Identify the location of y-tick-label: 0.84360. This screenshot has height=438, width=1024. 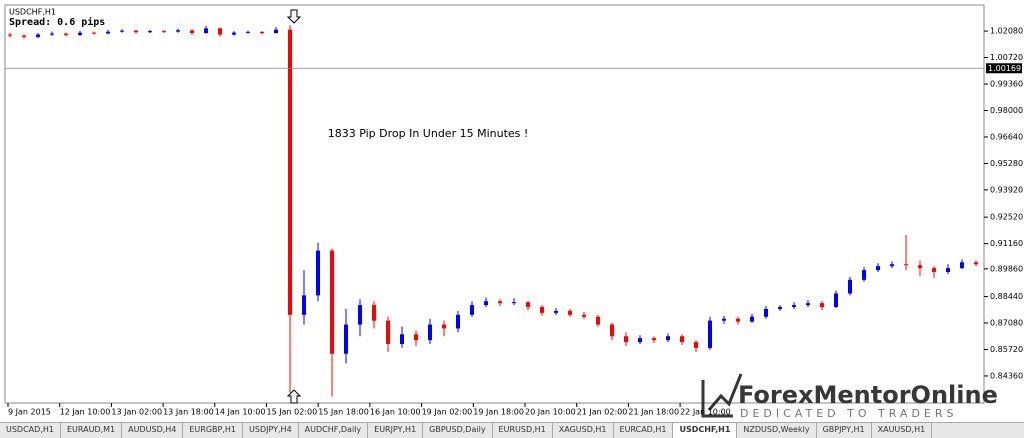
(1006, 375).